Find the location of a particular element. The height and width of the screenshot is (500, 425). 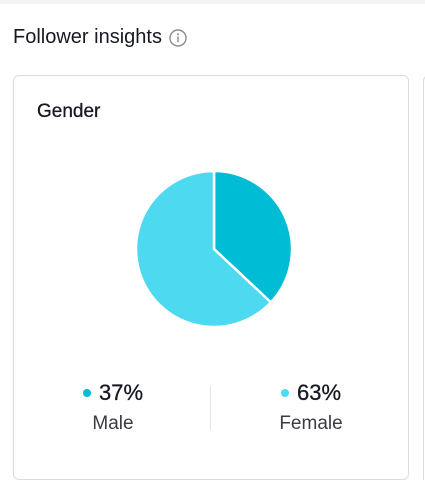

legend-item-male: 37% Male is located at coordinates (113, 405).